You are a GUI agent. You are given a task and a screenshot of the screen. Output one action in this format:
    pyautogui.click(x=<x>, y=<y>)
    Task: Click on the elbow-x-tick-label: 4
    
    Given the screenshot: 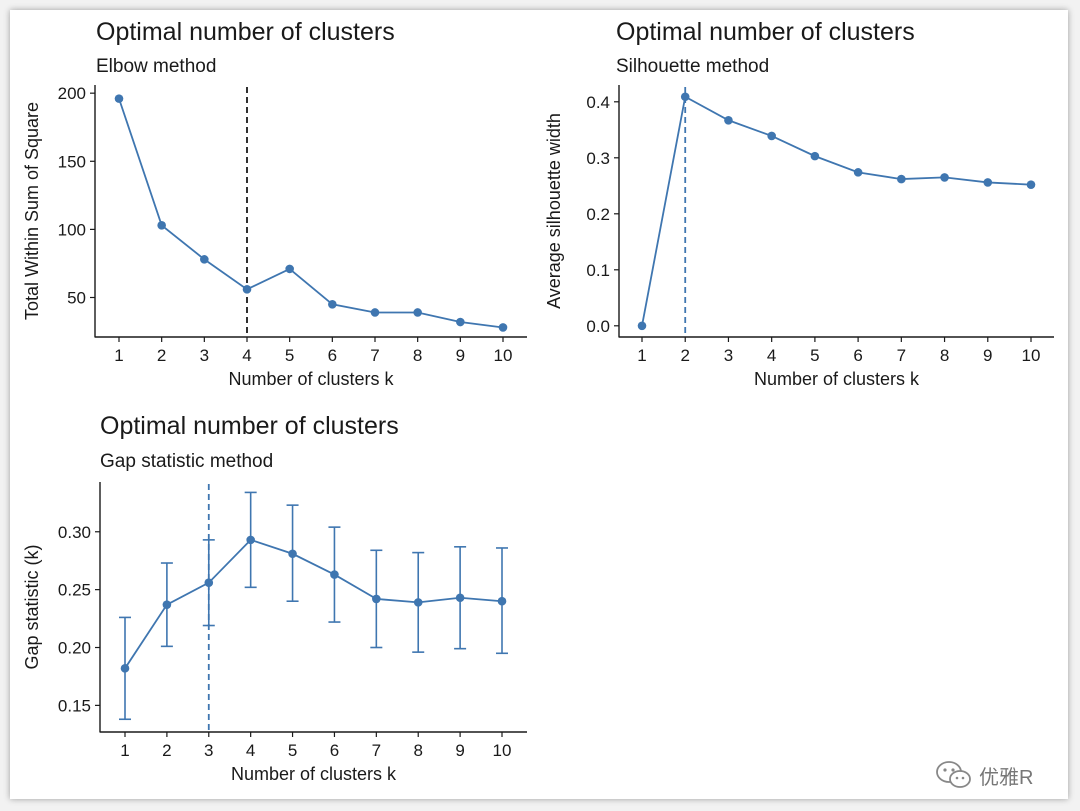 What is the action you would take?
    pyautogui.click(x=246, y=355)
    